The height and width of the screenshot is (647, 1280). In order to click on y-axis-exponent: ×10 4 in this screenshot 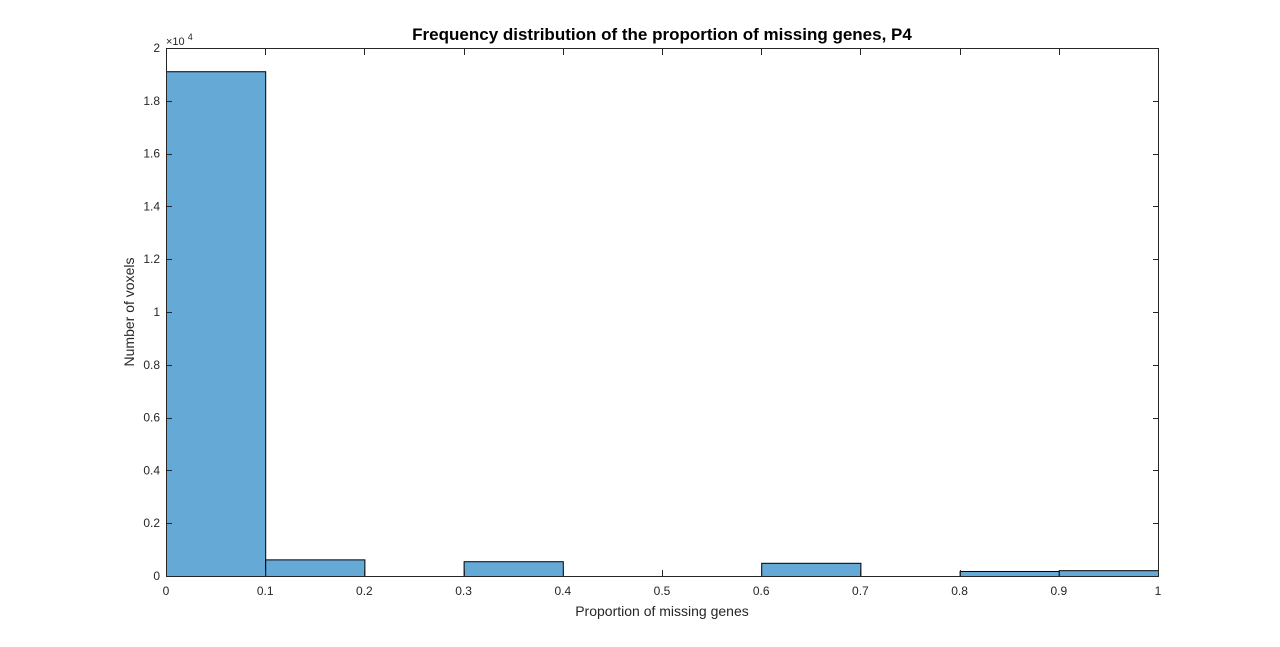, I will do `click(179, 40)`.